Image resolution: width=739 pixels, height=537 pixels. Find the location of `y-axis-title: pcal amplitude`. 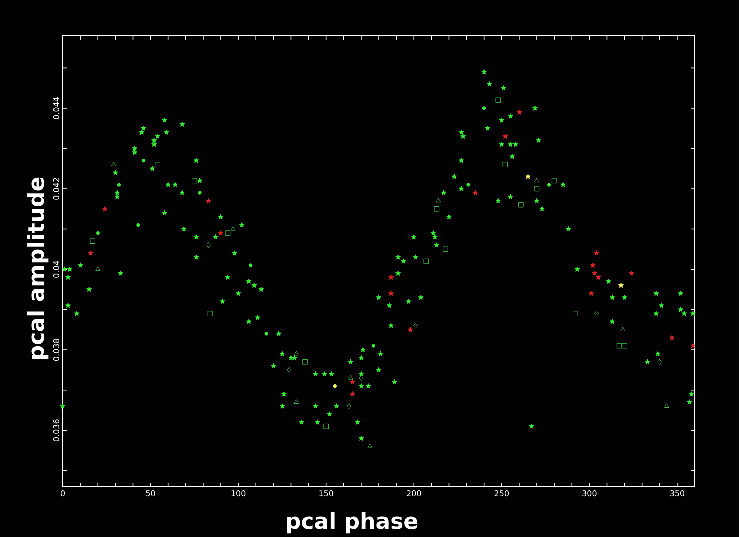

y-axis-title: pcal amplitude is located at coordinates (38, 269).